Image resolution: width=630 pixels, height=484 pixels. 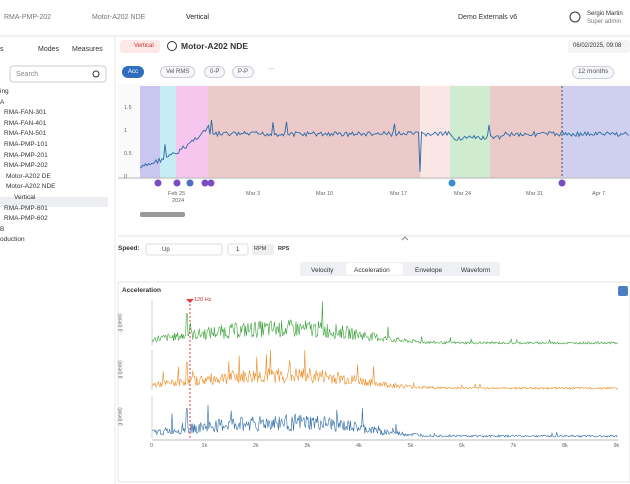 I want to click on x-tick-label: Mar 17, so click(x=399, y=194).